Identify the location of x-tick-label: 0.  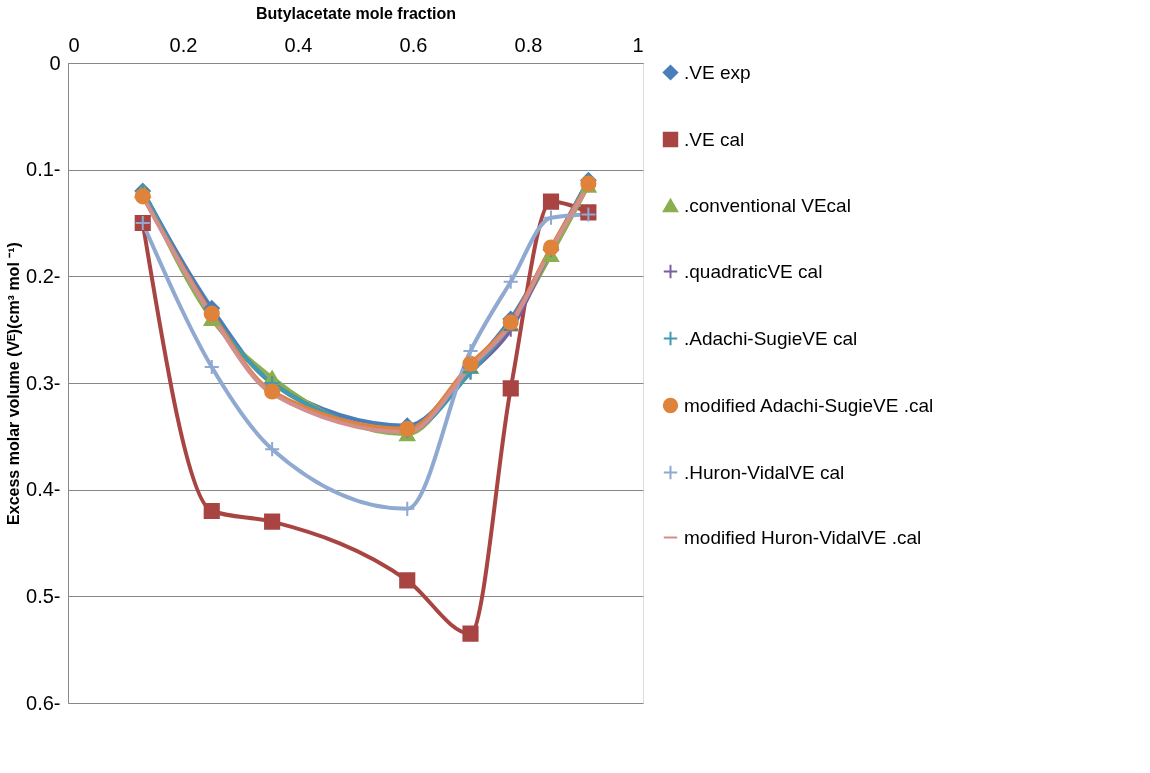
(74, 44).